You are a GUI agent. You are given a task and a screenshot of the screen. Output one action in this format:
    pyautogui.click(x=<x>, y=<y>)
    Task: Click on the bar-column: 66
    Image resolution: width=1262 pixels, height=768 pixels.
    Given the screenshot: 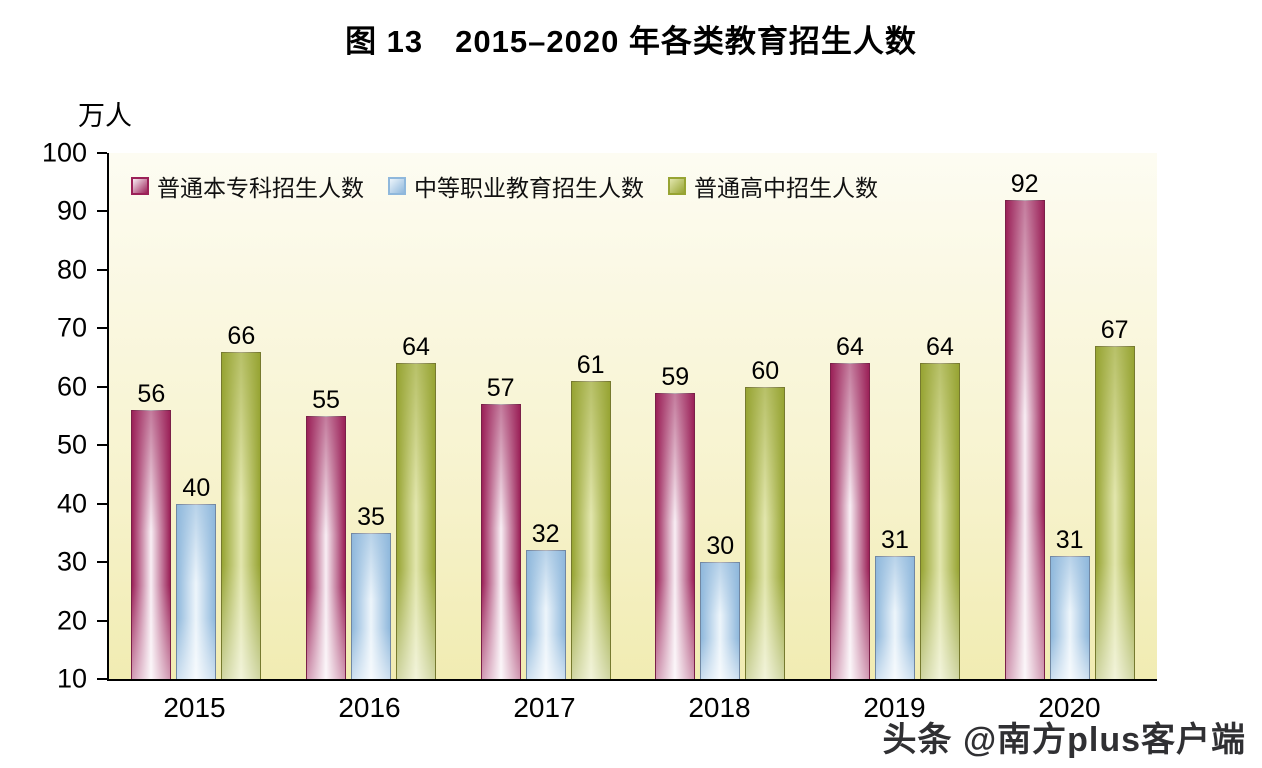 What is the action you would take?
    pyautogui.click(x=241, y=416)
    